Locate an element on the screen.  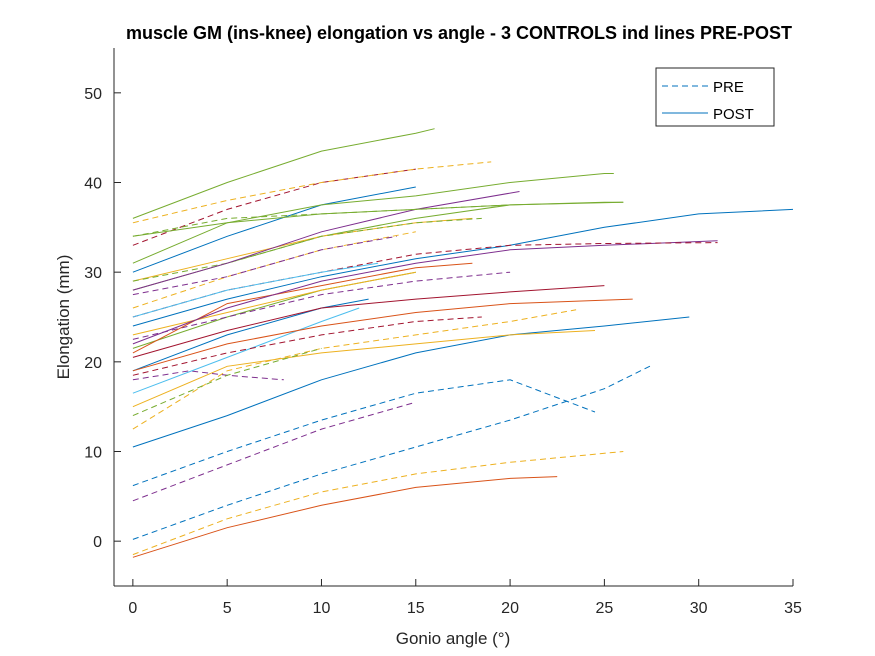
y-ticks: 0 10 20 30 40 50 is located at coordinates (102, 318).